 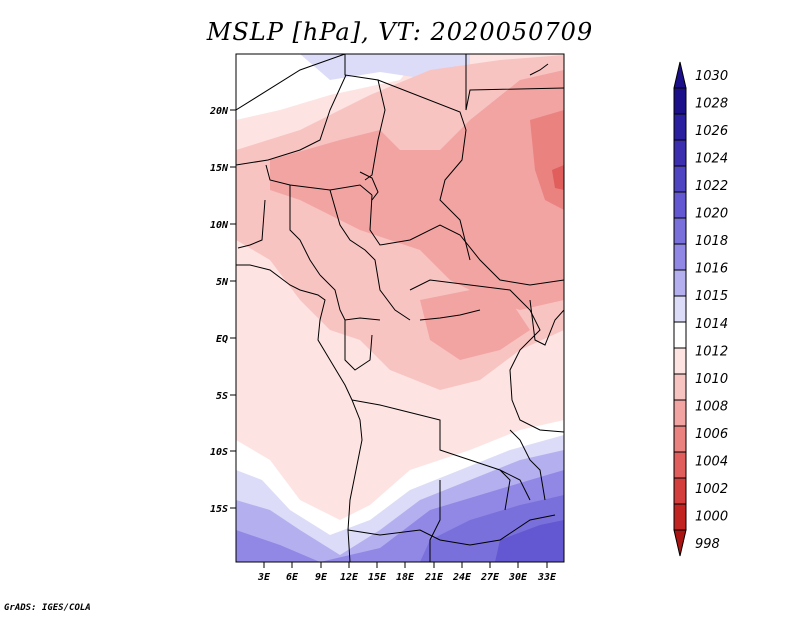 What do you see at coordinates (711, 241) in the screenshot?
I see `colorbar-label: 1018` at bounding box center [711, 241].